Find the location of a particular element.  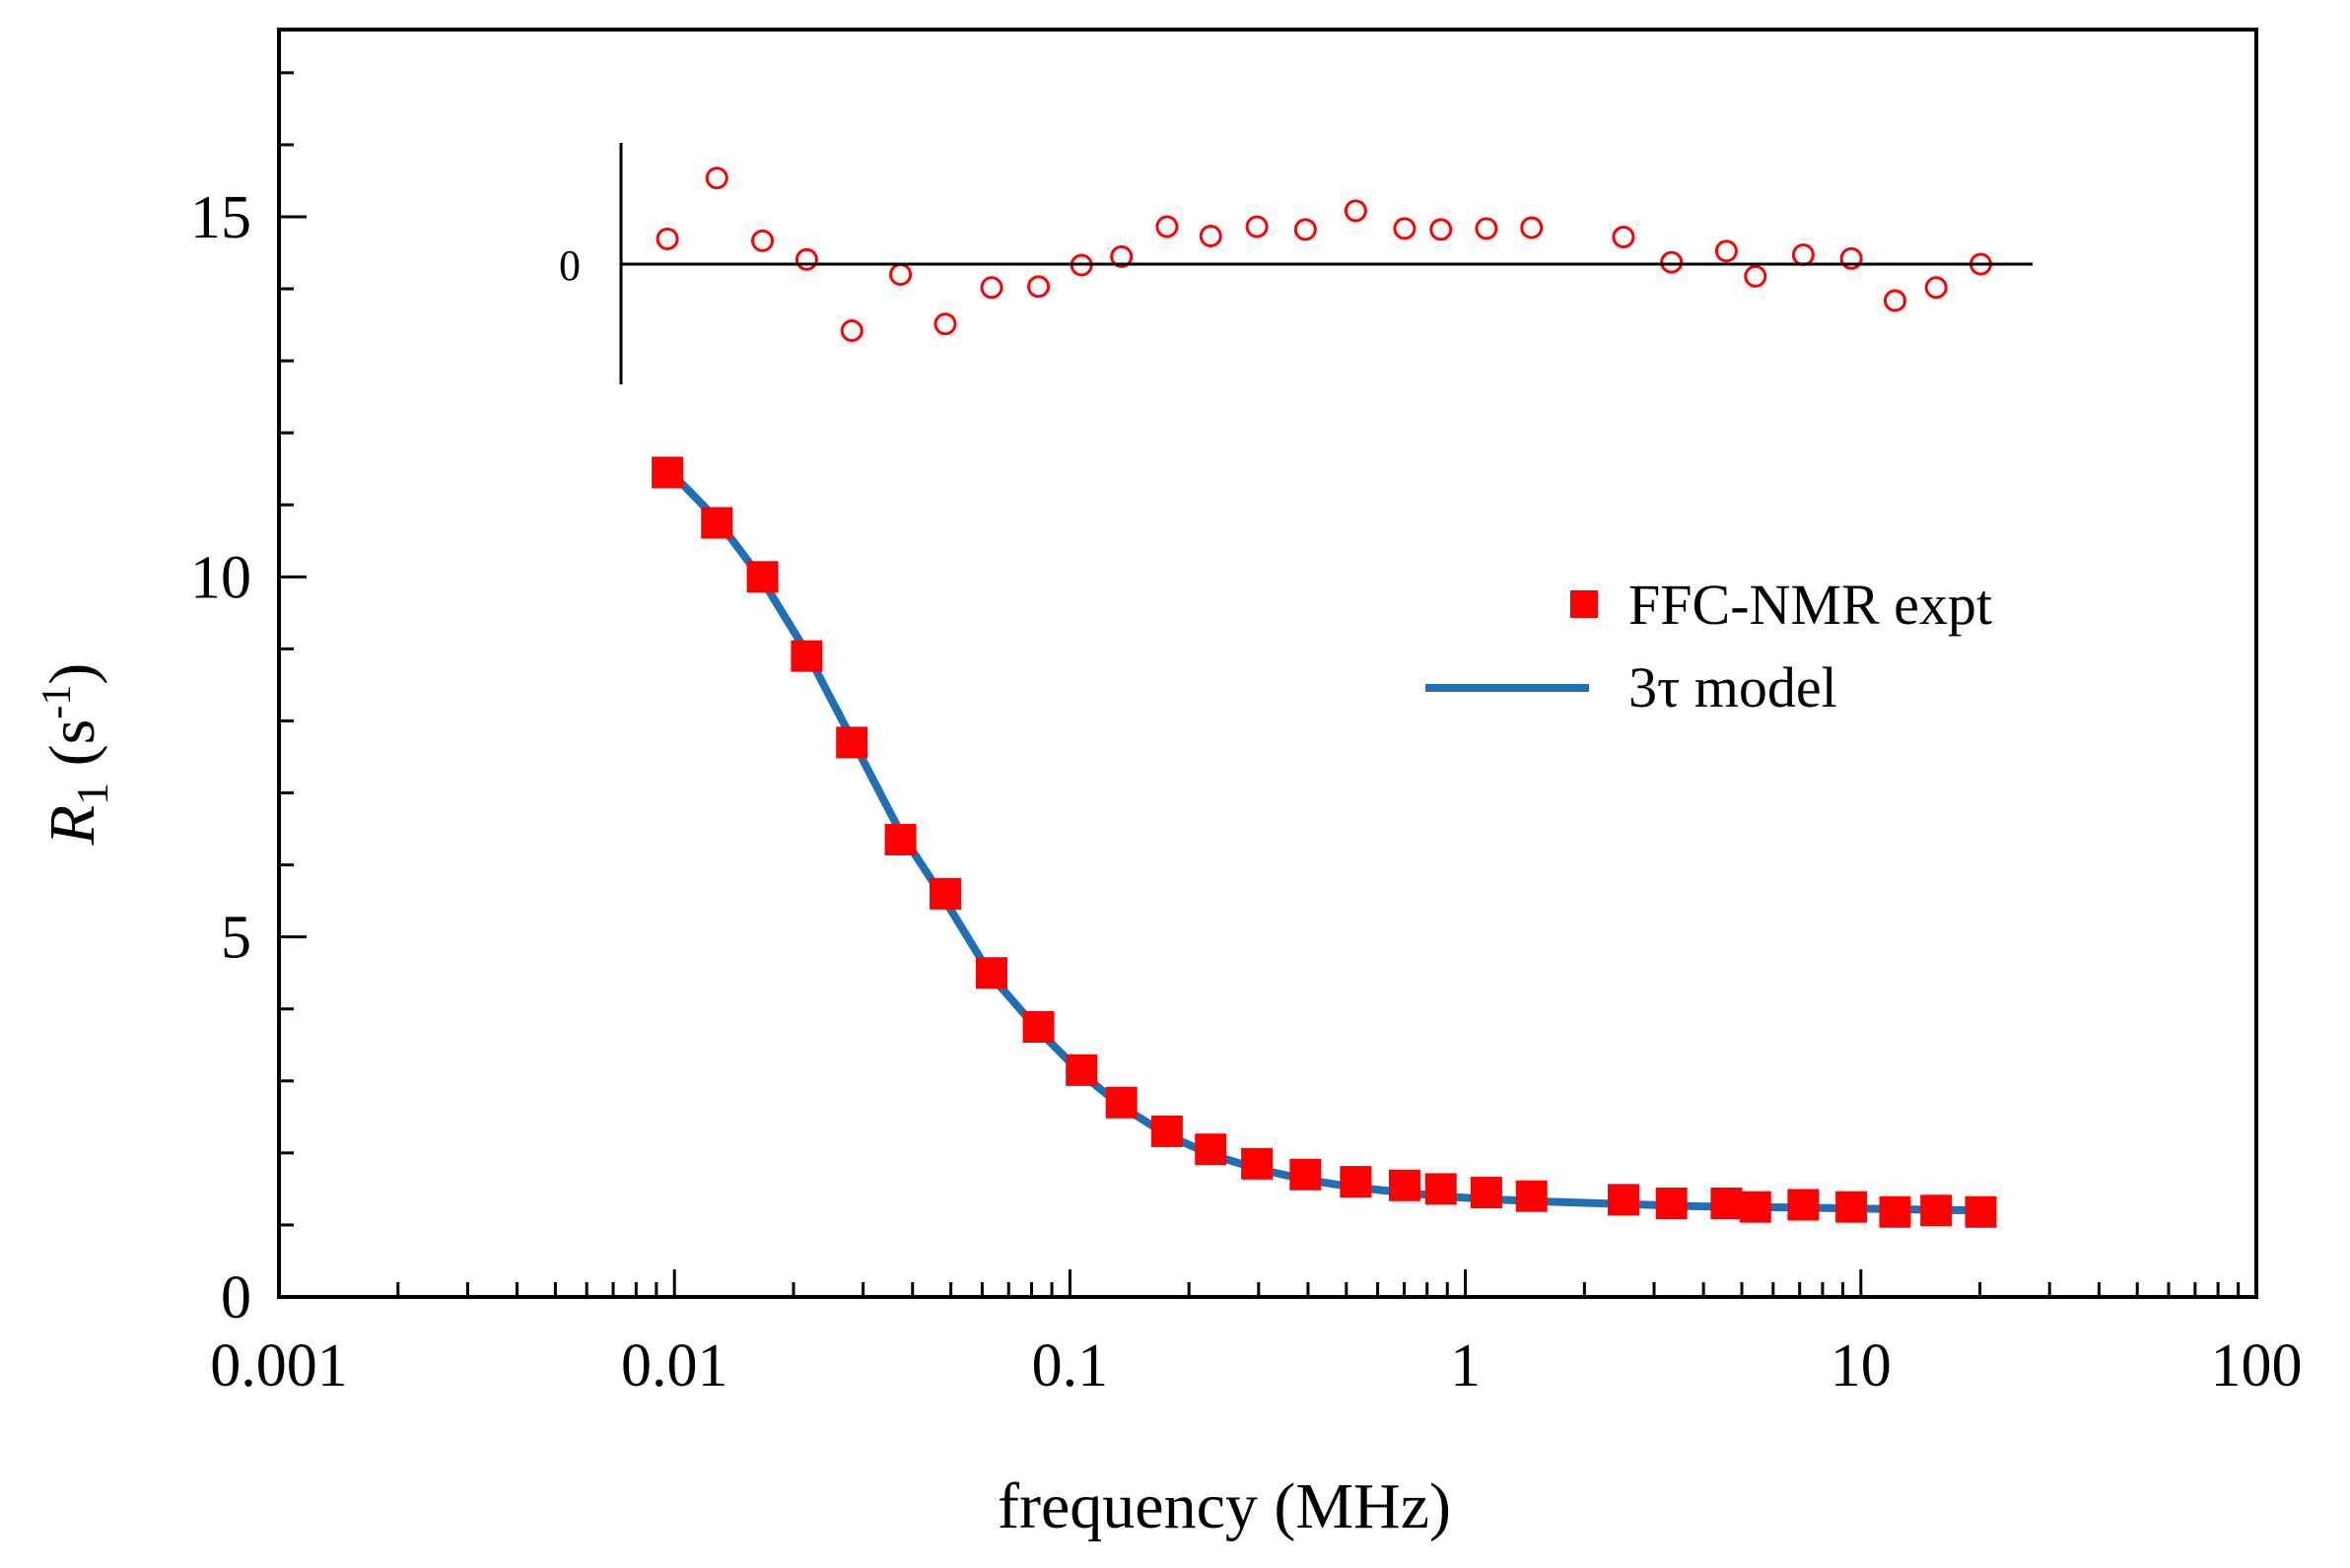

legend: FFC-NMR expt 3τ model is located at coordinates (1708, 646).